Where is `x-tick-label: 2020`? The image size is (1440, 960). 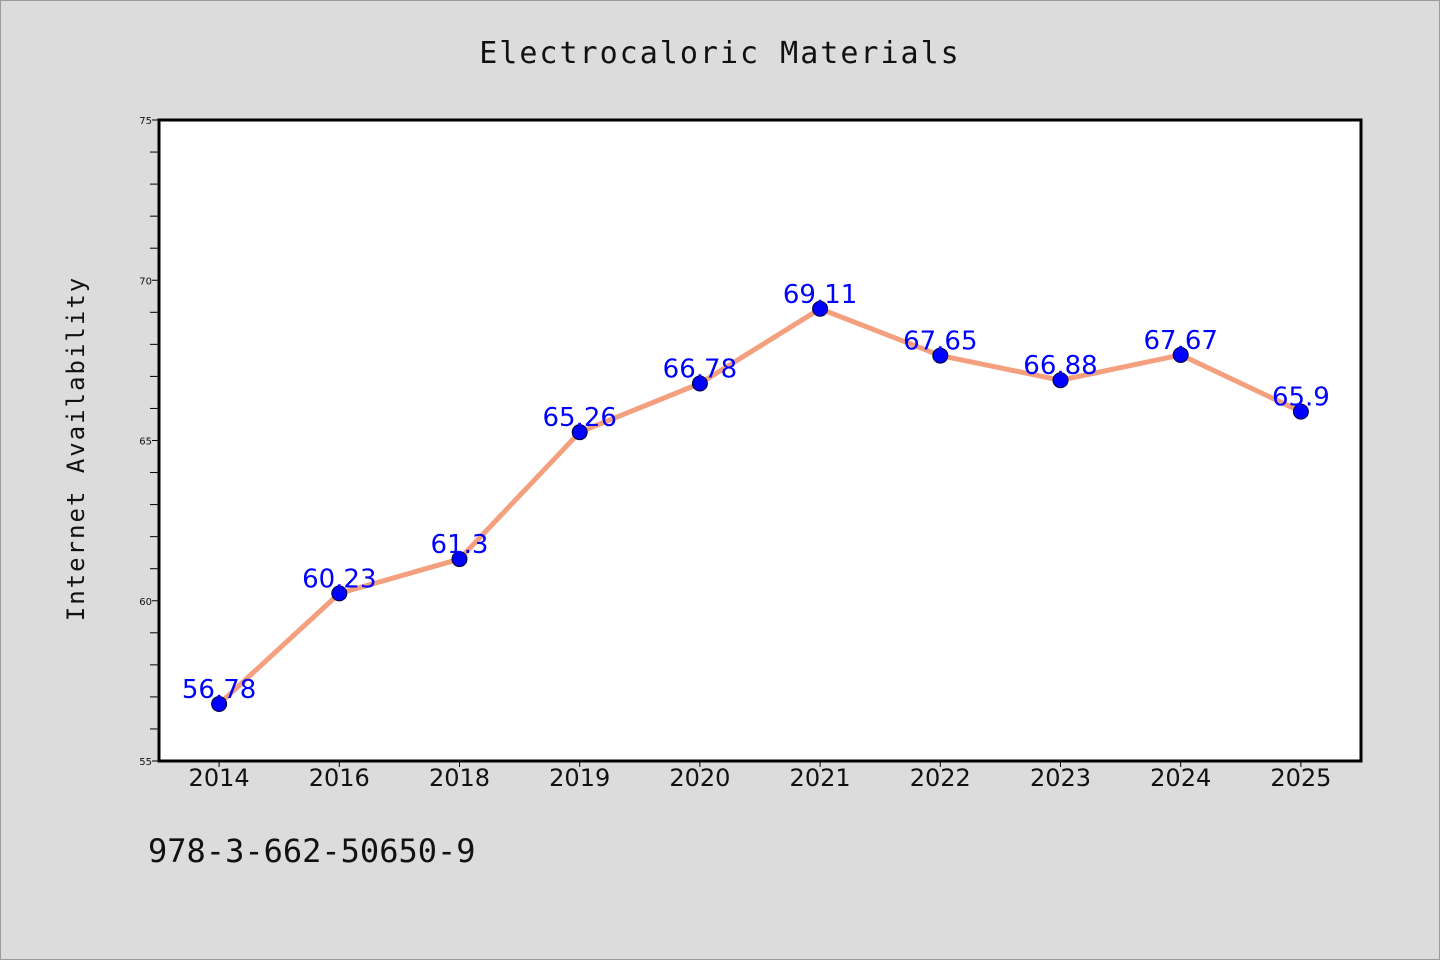 x-tick-label: 2020 is located at coordinates (699, 778).